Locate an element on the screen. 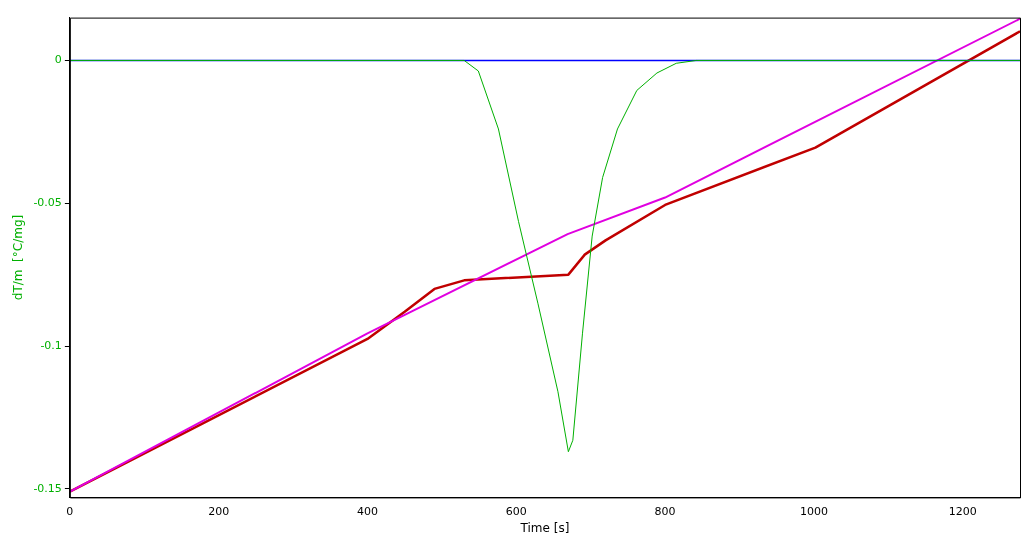 The width and height of the screenshot is (1032, 544). x-tick-label: 400 is located at coordinates (367, 511).